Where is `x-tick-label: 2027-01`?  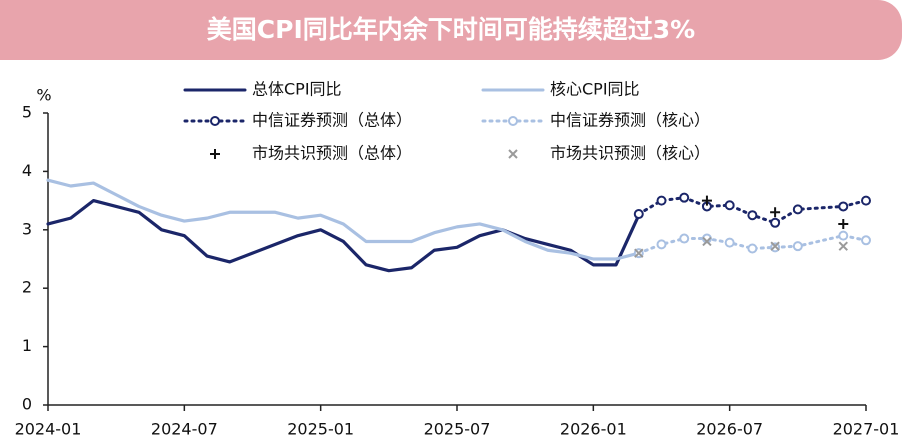 x-tick-label: 2027-01 is located at coordinates (866, 429).